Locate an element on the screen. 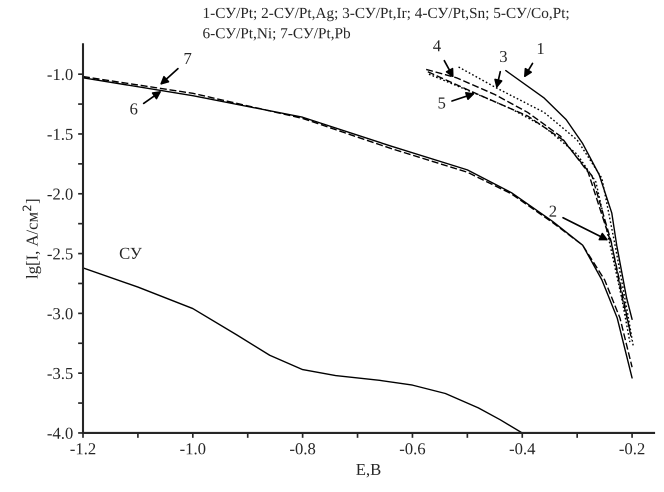  x-tick-label: -0.6 is located at coordinates (413, 448).